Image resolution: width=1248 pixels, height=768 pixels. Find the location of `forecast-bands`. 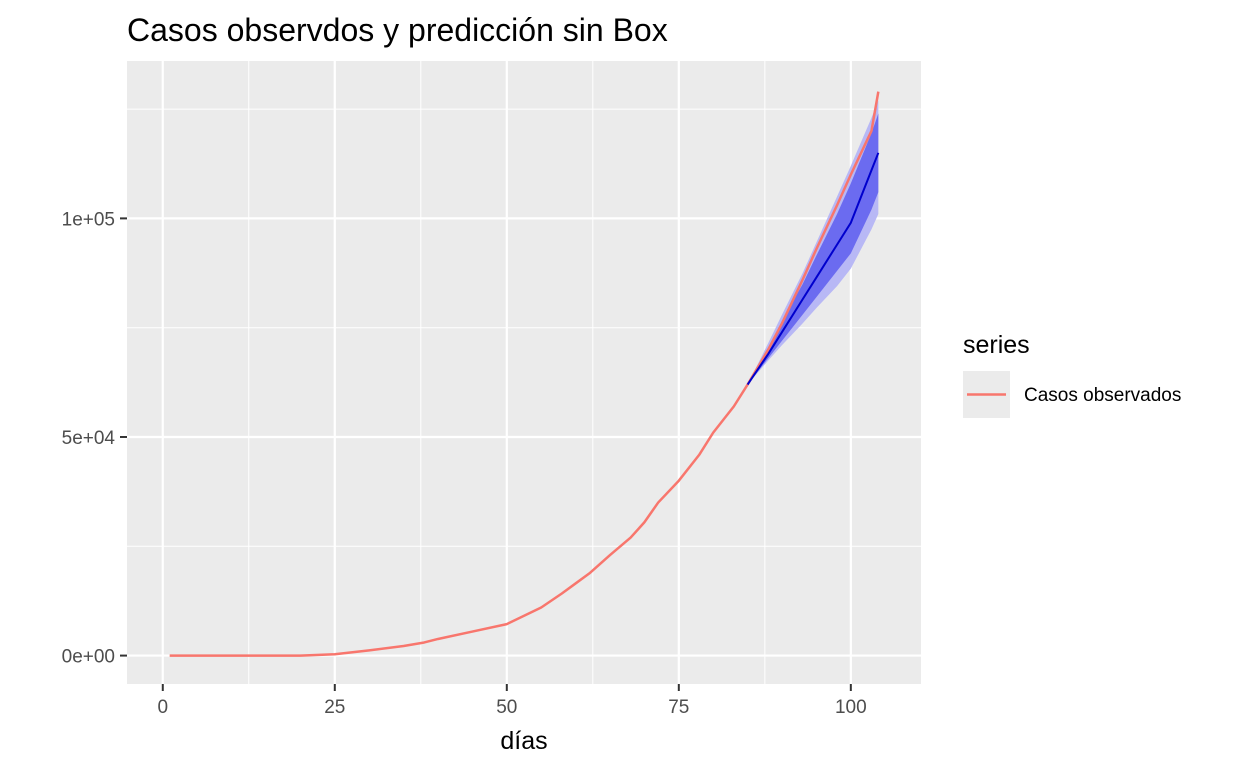

forecast-bands is located at coordinates (813, 242).